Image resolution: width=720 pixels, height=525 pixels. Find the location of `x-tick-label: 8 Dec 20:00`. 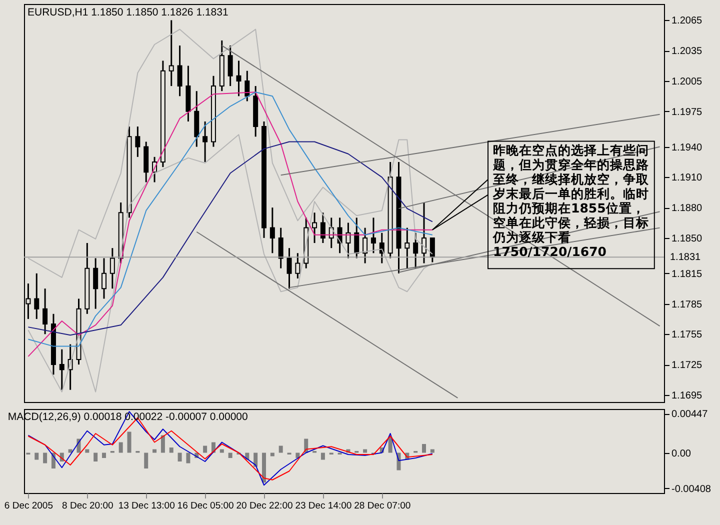

x-tick-label: 8 Dec 20:00 is located at coordinates (88, 506).